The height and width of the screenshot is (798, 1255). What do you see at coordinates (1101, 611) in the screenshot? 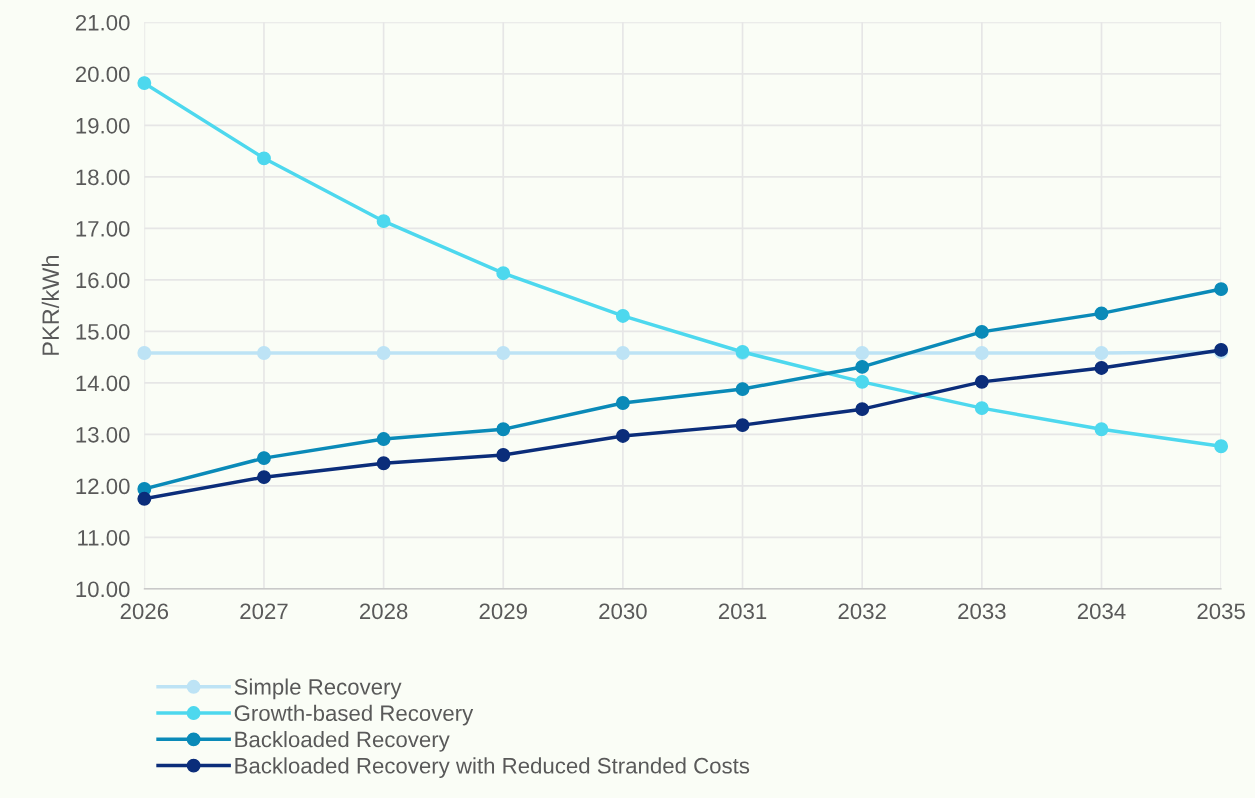
I see `x-tick-label: 2034` at bounding box center [1101, 611].